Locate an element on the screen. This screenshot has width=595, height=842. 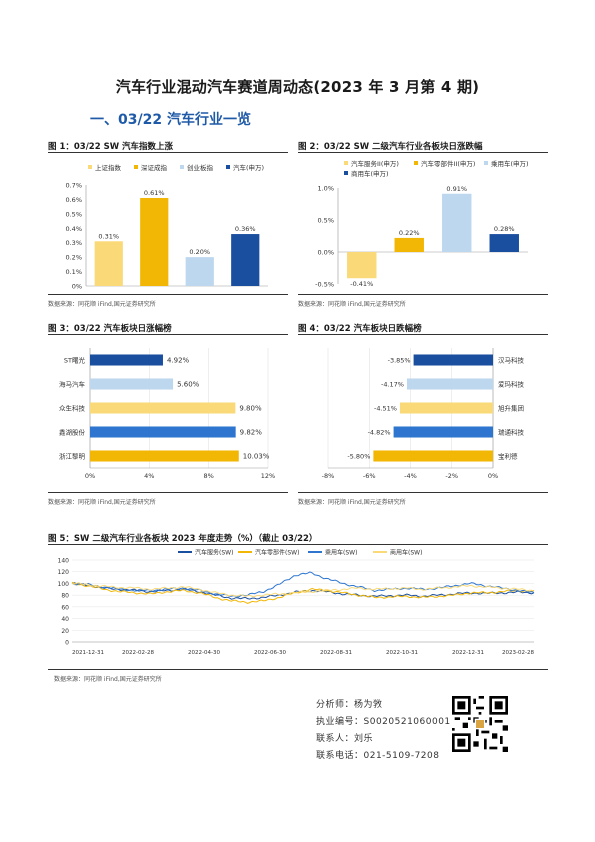
x-tick-label: 2022-06-30 is located at coordinates (270, 653).